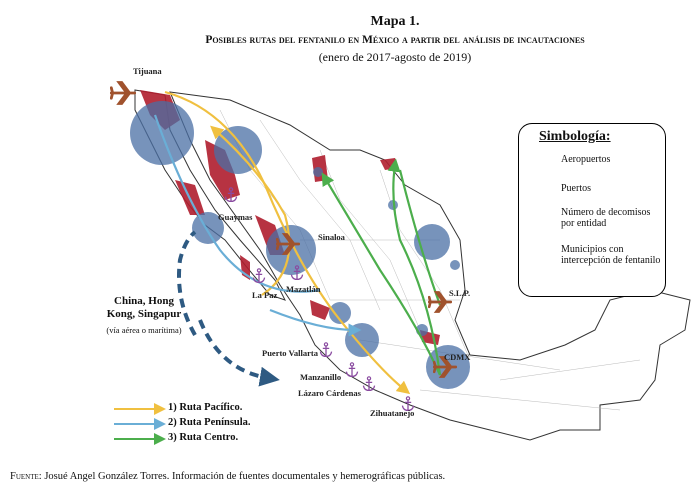 Image resolution: width=700 pixels, height=493 pixels. What do you see at coordinates (576, 188) in the screenshot?
I see `legend-item: Puertos` at bounding box center [576, 188].